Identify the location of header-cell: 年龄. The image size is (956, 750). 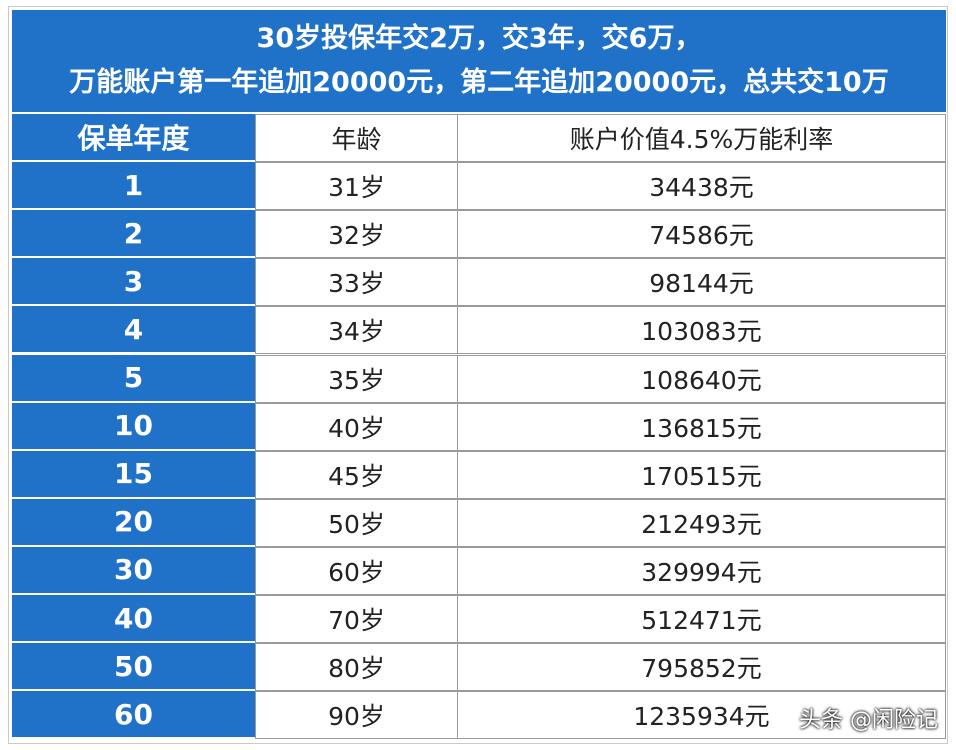
(356, 138).